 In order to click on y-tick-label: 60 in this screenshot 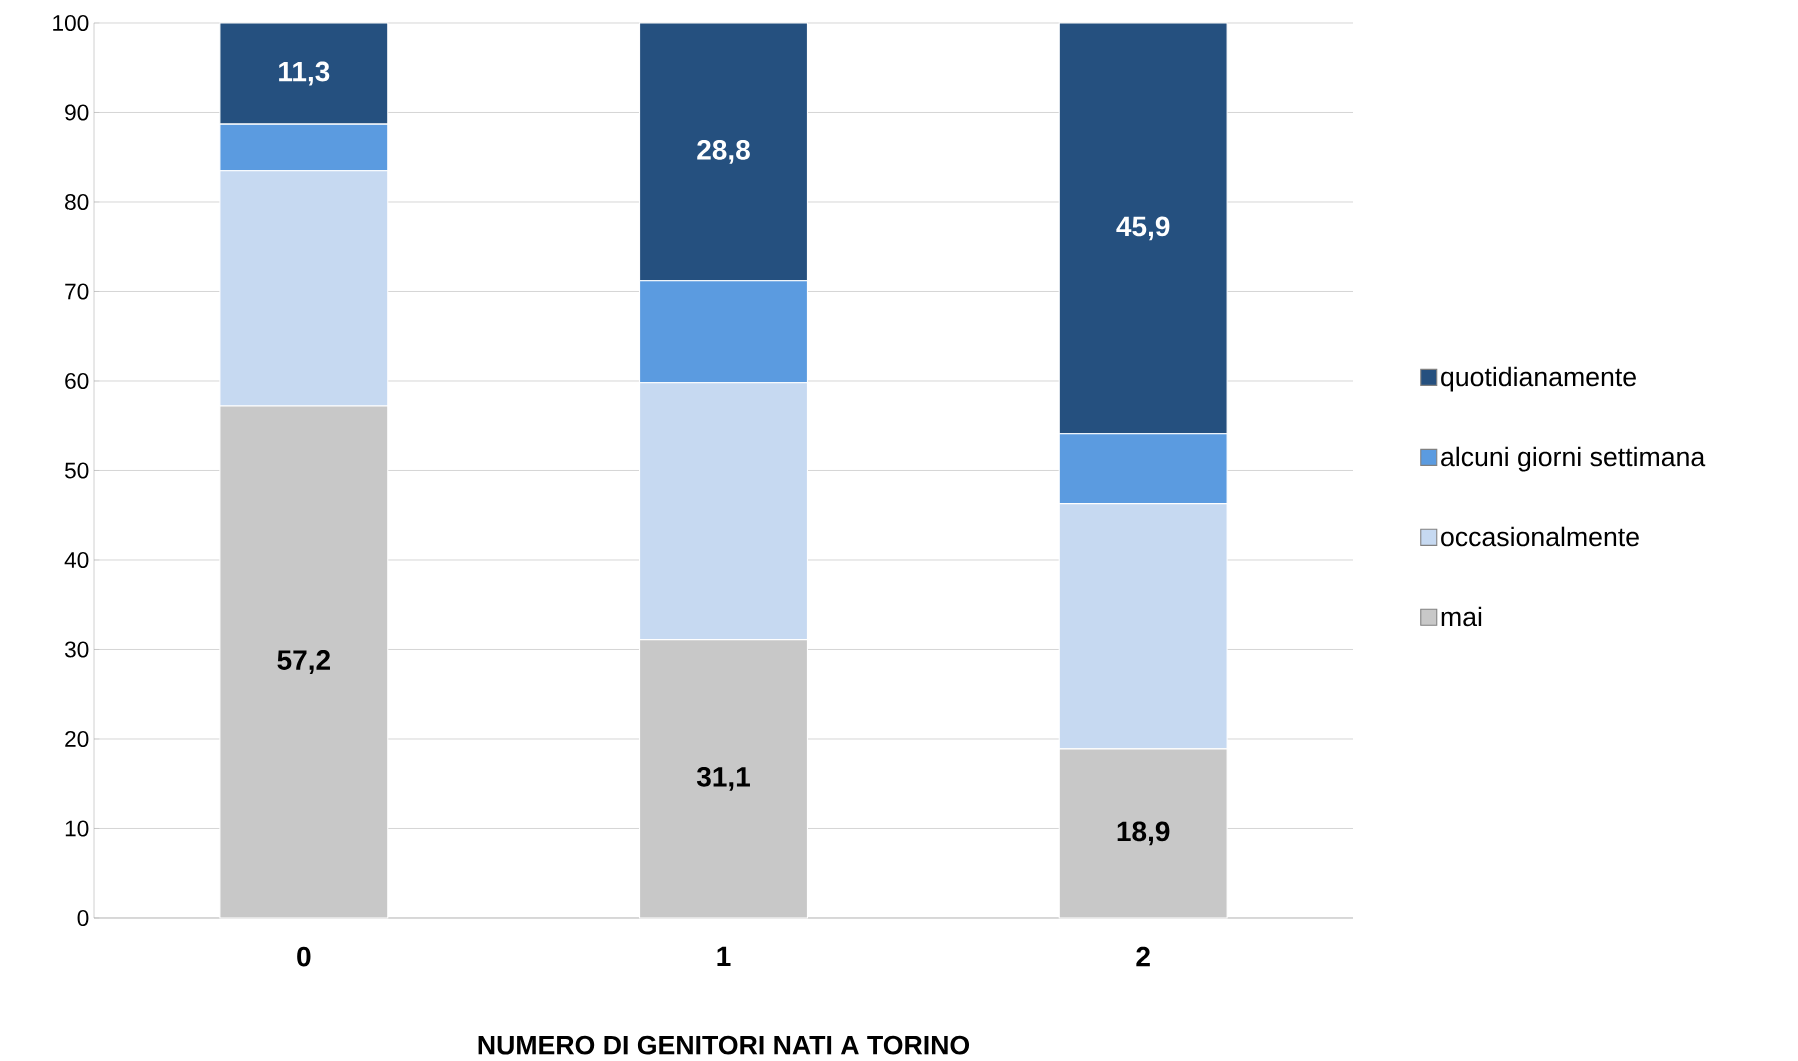, I will do `click(77, 381)`.